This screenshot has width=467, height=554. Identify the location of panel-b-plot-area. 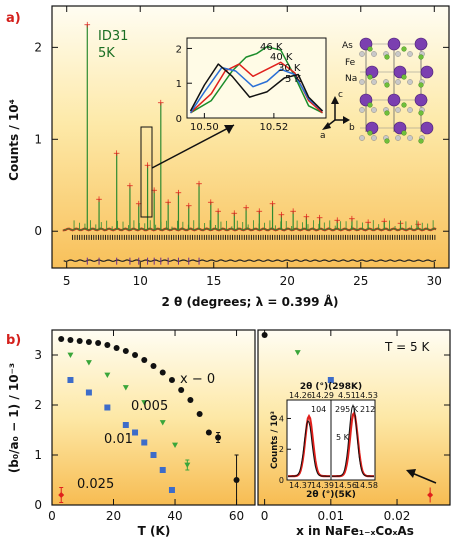
(153, 417).